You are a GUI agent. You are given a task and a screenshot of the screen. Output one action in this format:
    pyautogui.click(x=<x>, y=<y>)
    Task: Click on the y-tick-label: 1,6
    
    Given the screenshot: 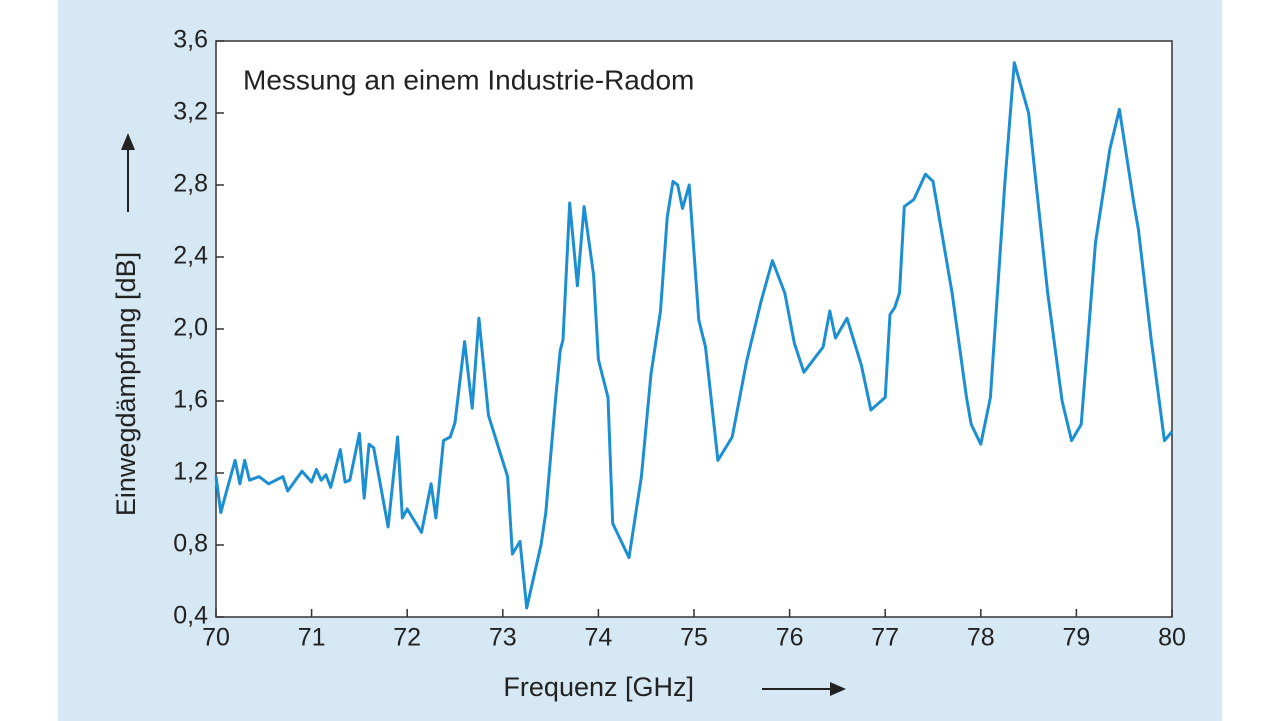 What is the action you would take?
    pyautogui.click(x=190, y=400)
    